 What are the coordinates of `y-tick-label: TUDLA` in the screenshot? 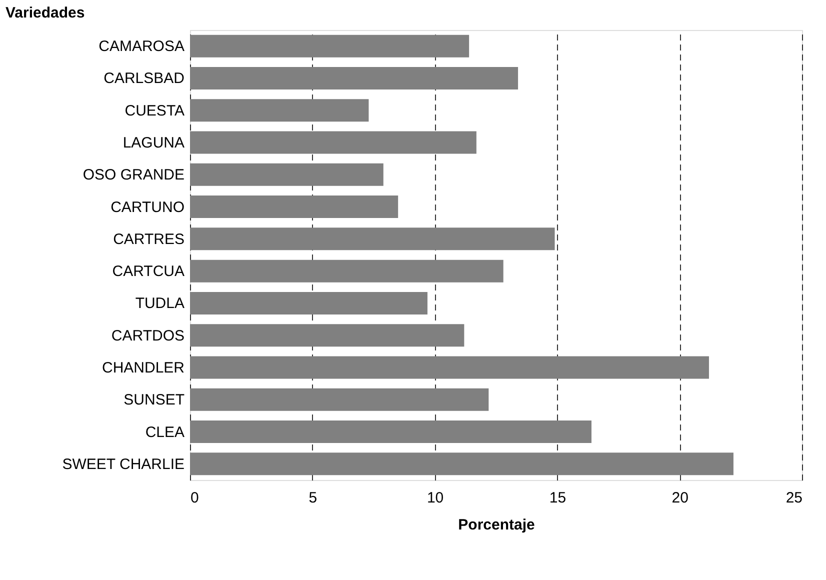 It's located at (159, 303).